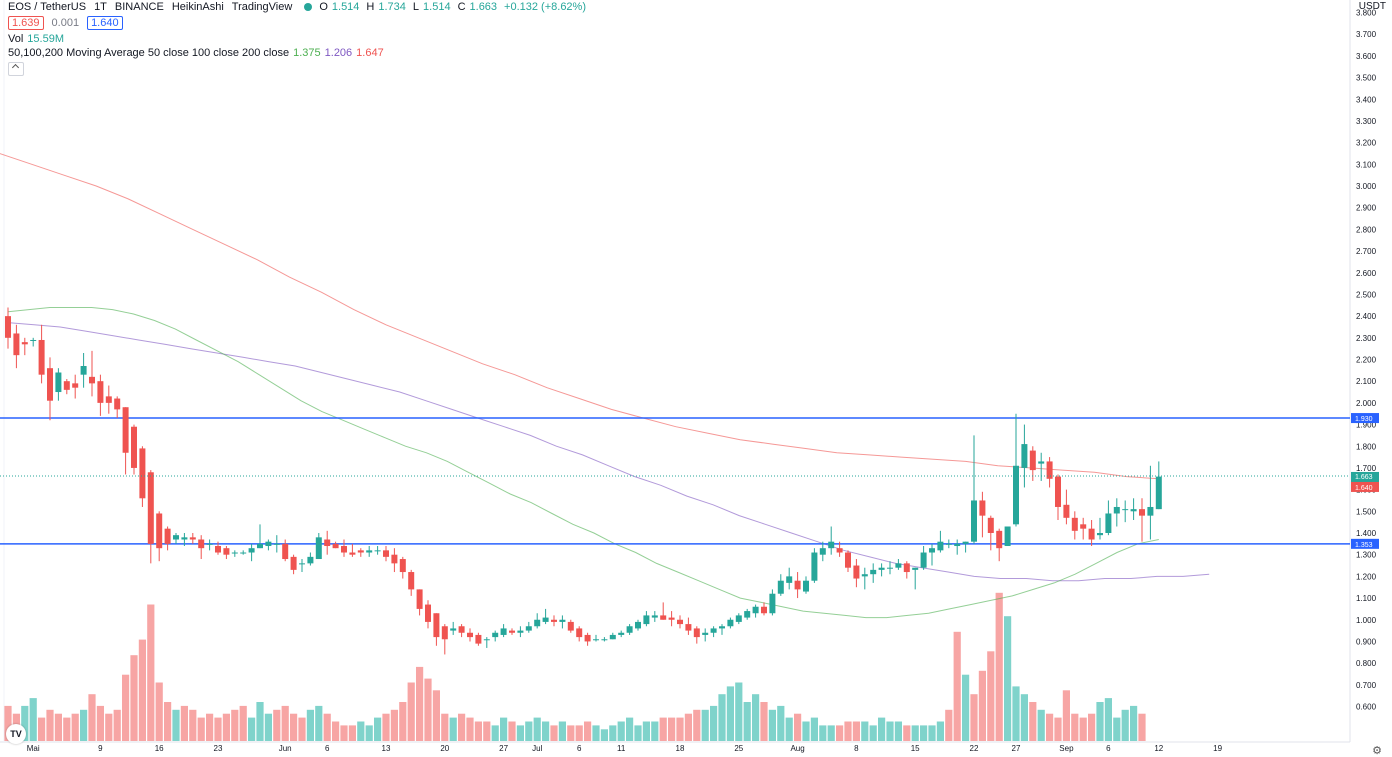 The width and height of the screenshot is (1392, 757). What do you see at coordinates (297, 39) in the screenshot?
I see `volume-legend-row: Vol 15.59M` at bounding box center [297, 39].